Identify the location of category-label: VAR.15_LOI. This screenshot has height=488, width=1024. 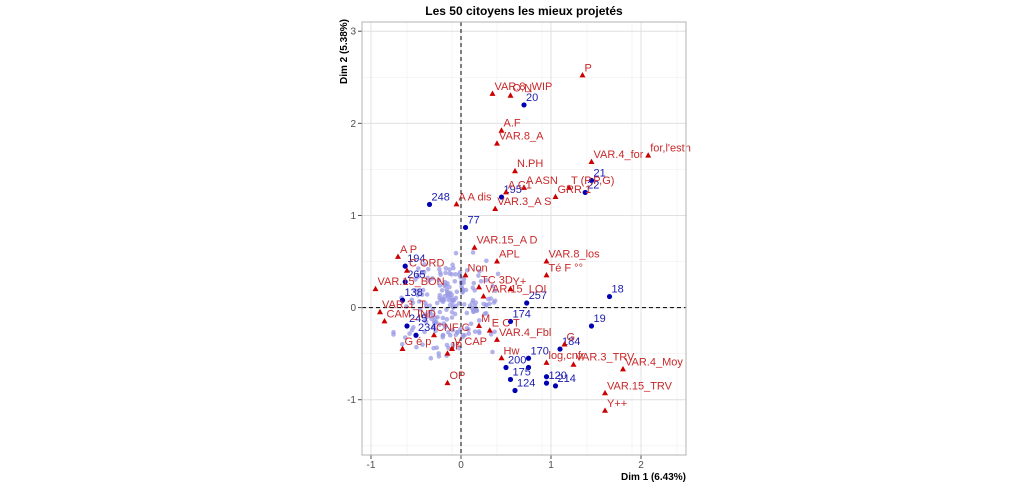
(516, 290).